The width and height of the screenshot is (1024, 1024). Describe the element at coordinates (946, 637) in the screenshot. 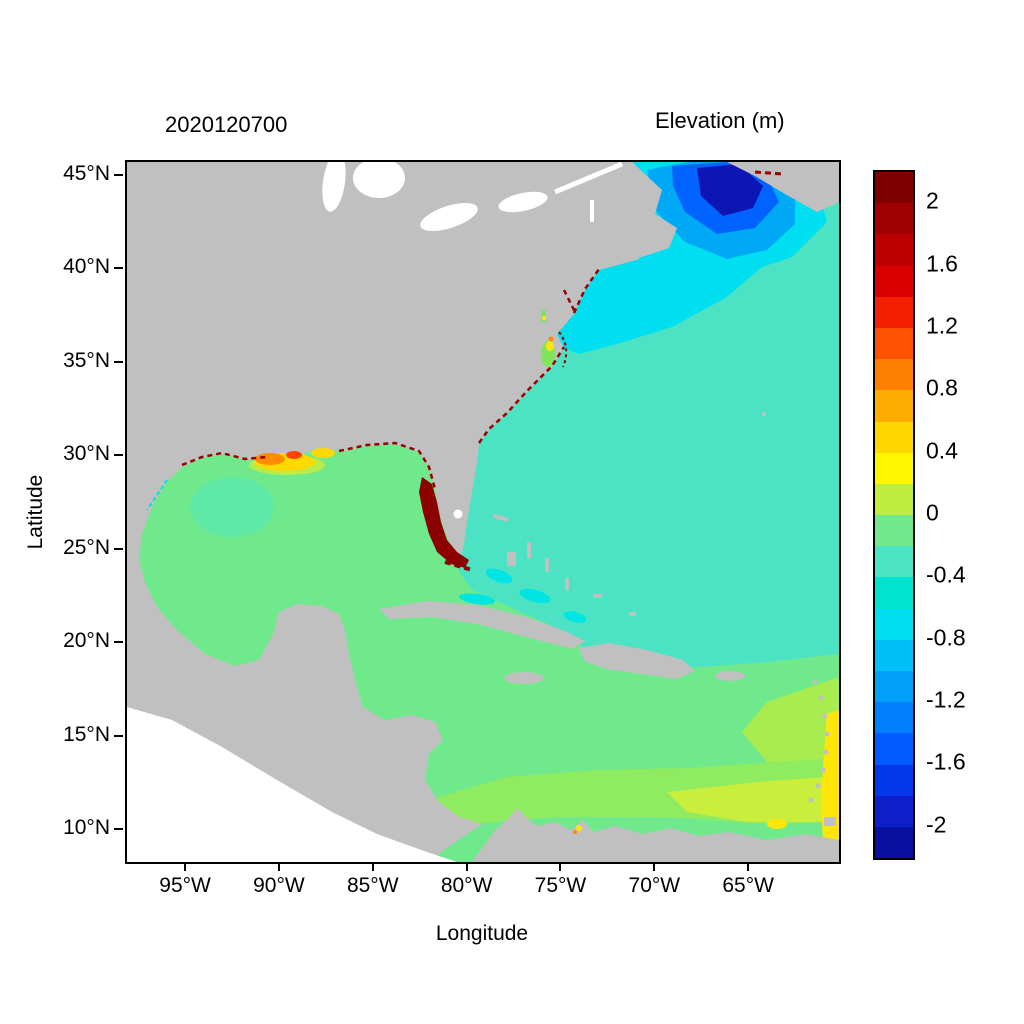

I see `colorbar-tick-label: -0.8` at that location.